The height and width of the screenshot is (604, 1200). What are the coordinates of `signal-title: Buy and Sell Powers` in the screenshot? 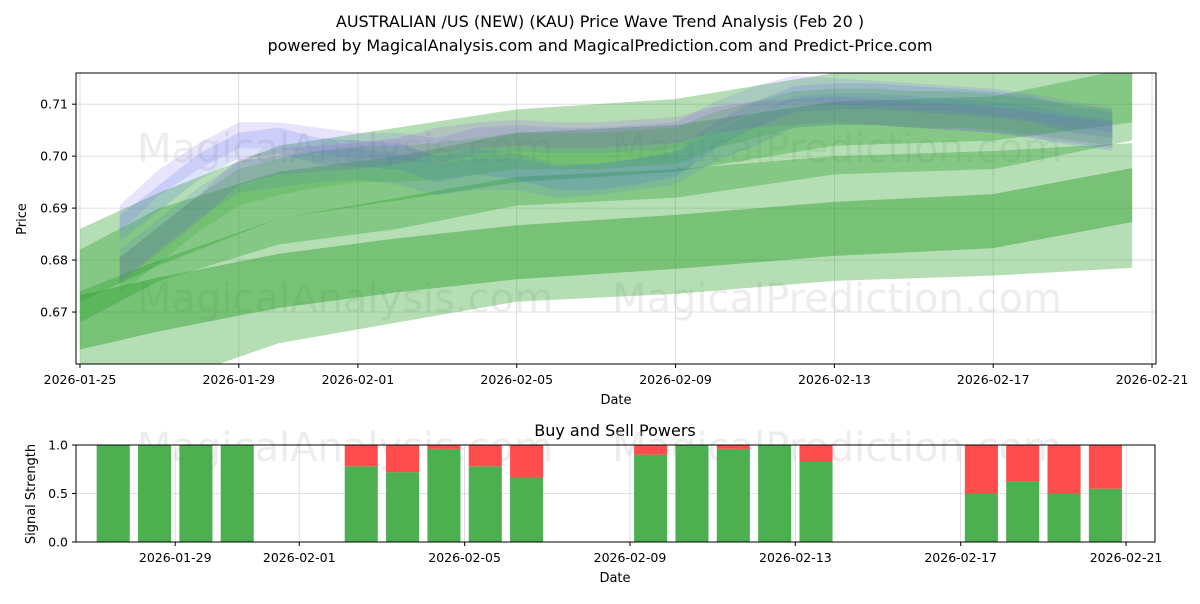 It's located at (615, 430).